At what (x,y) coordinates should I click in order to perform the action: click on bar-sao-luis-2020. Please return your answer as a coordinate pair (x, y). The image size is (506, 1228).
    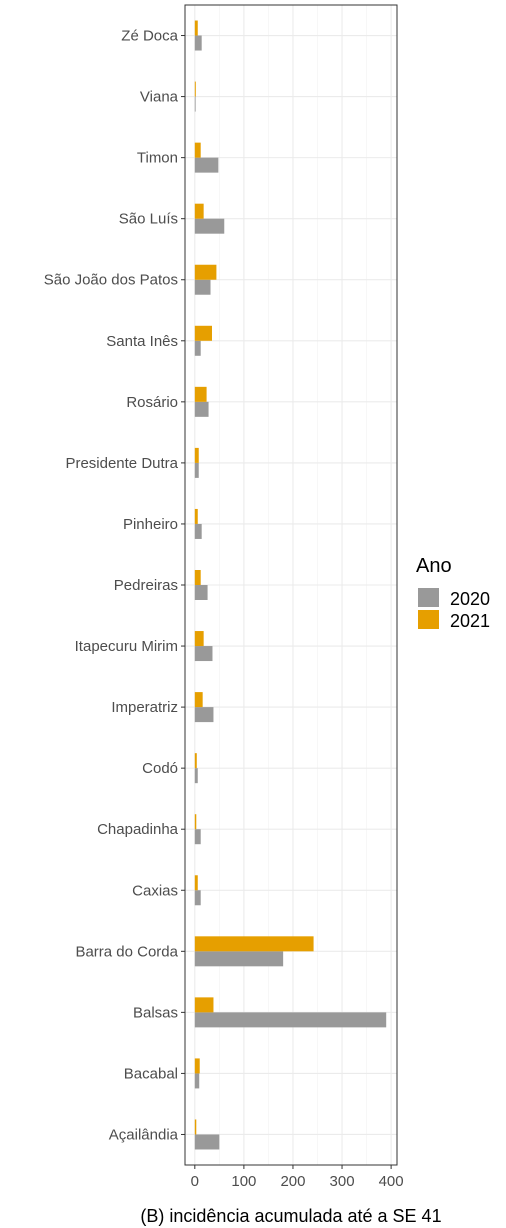
    Looking at the image, I should click on (209, 226).